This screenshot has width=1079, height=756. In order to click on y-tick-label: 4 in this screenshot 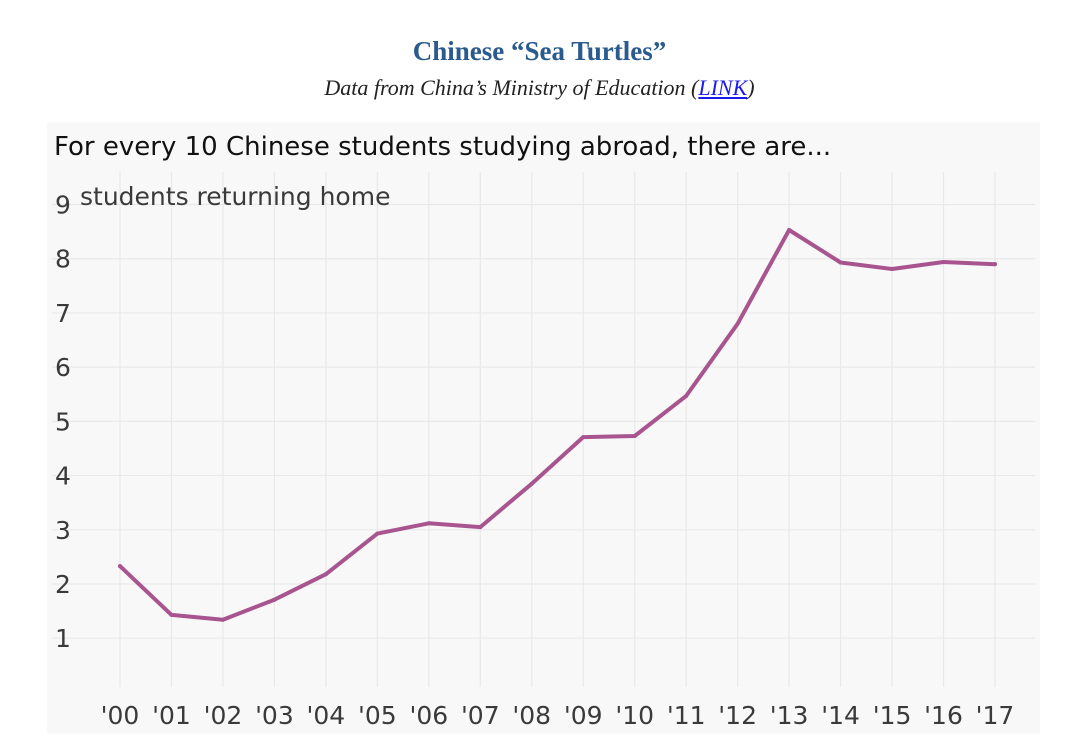, I will do `click(63, 476)`.